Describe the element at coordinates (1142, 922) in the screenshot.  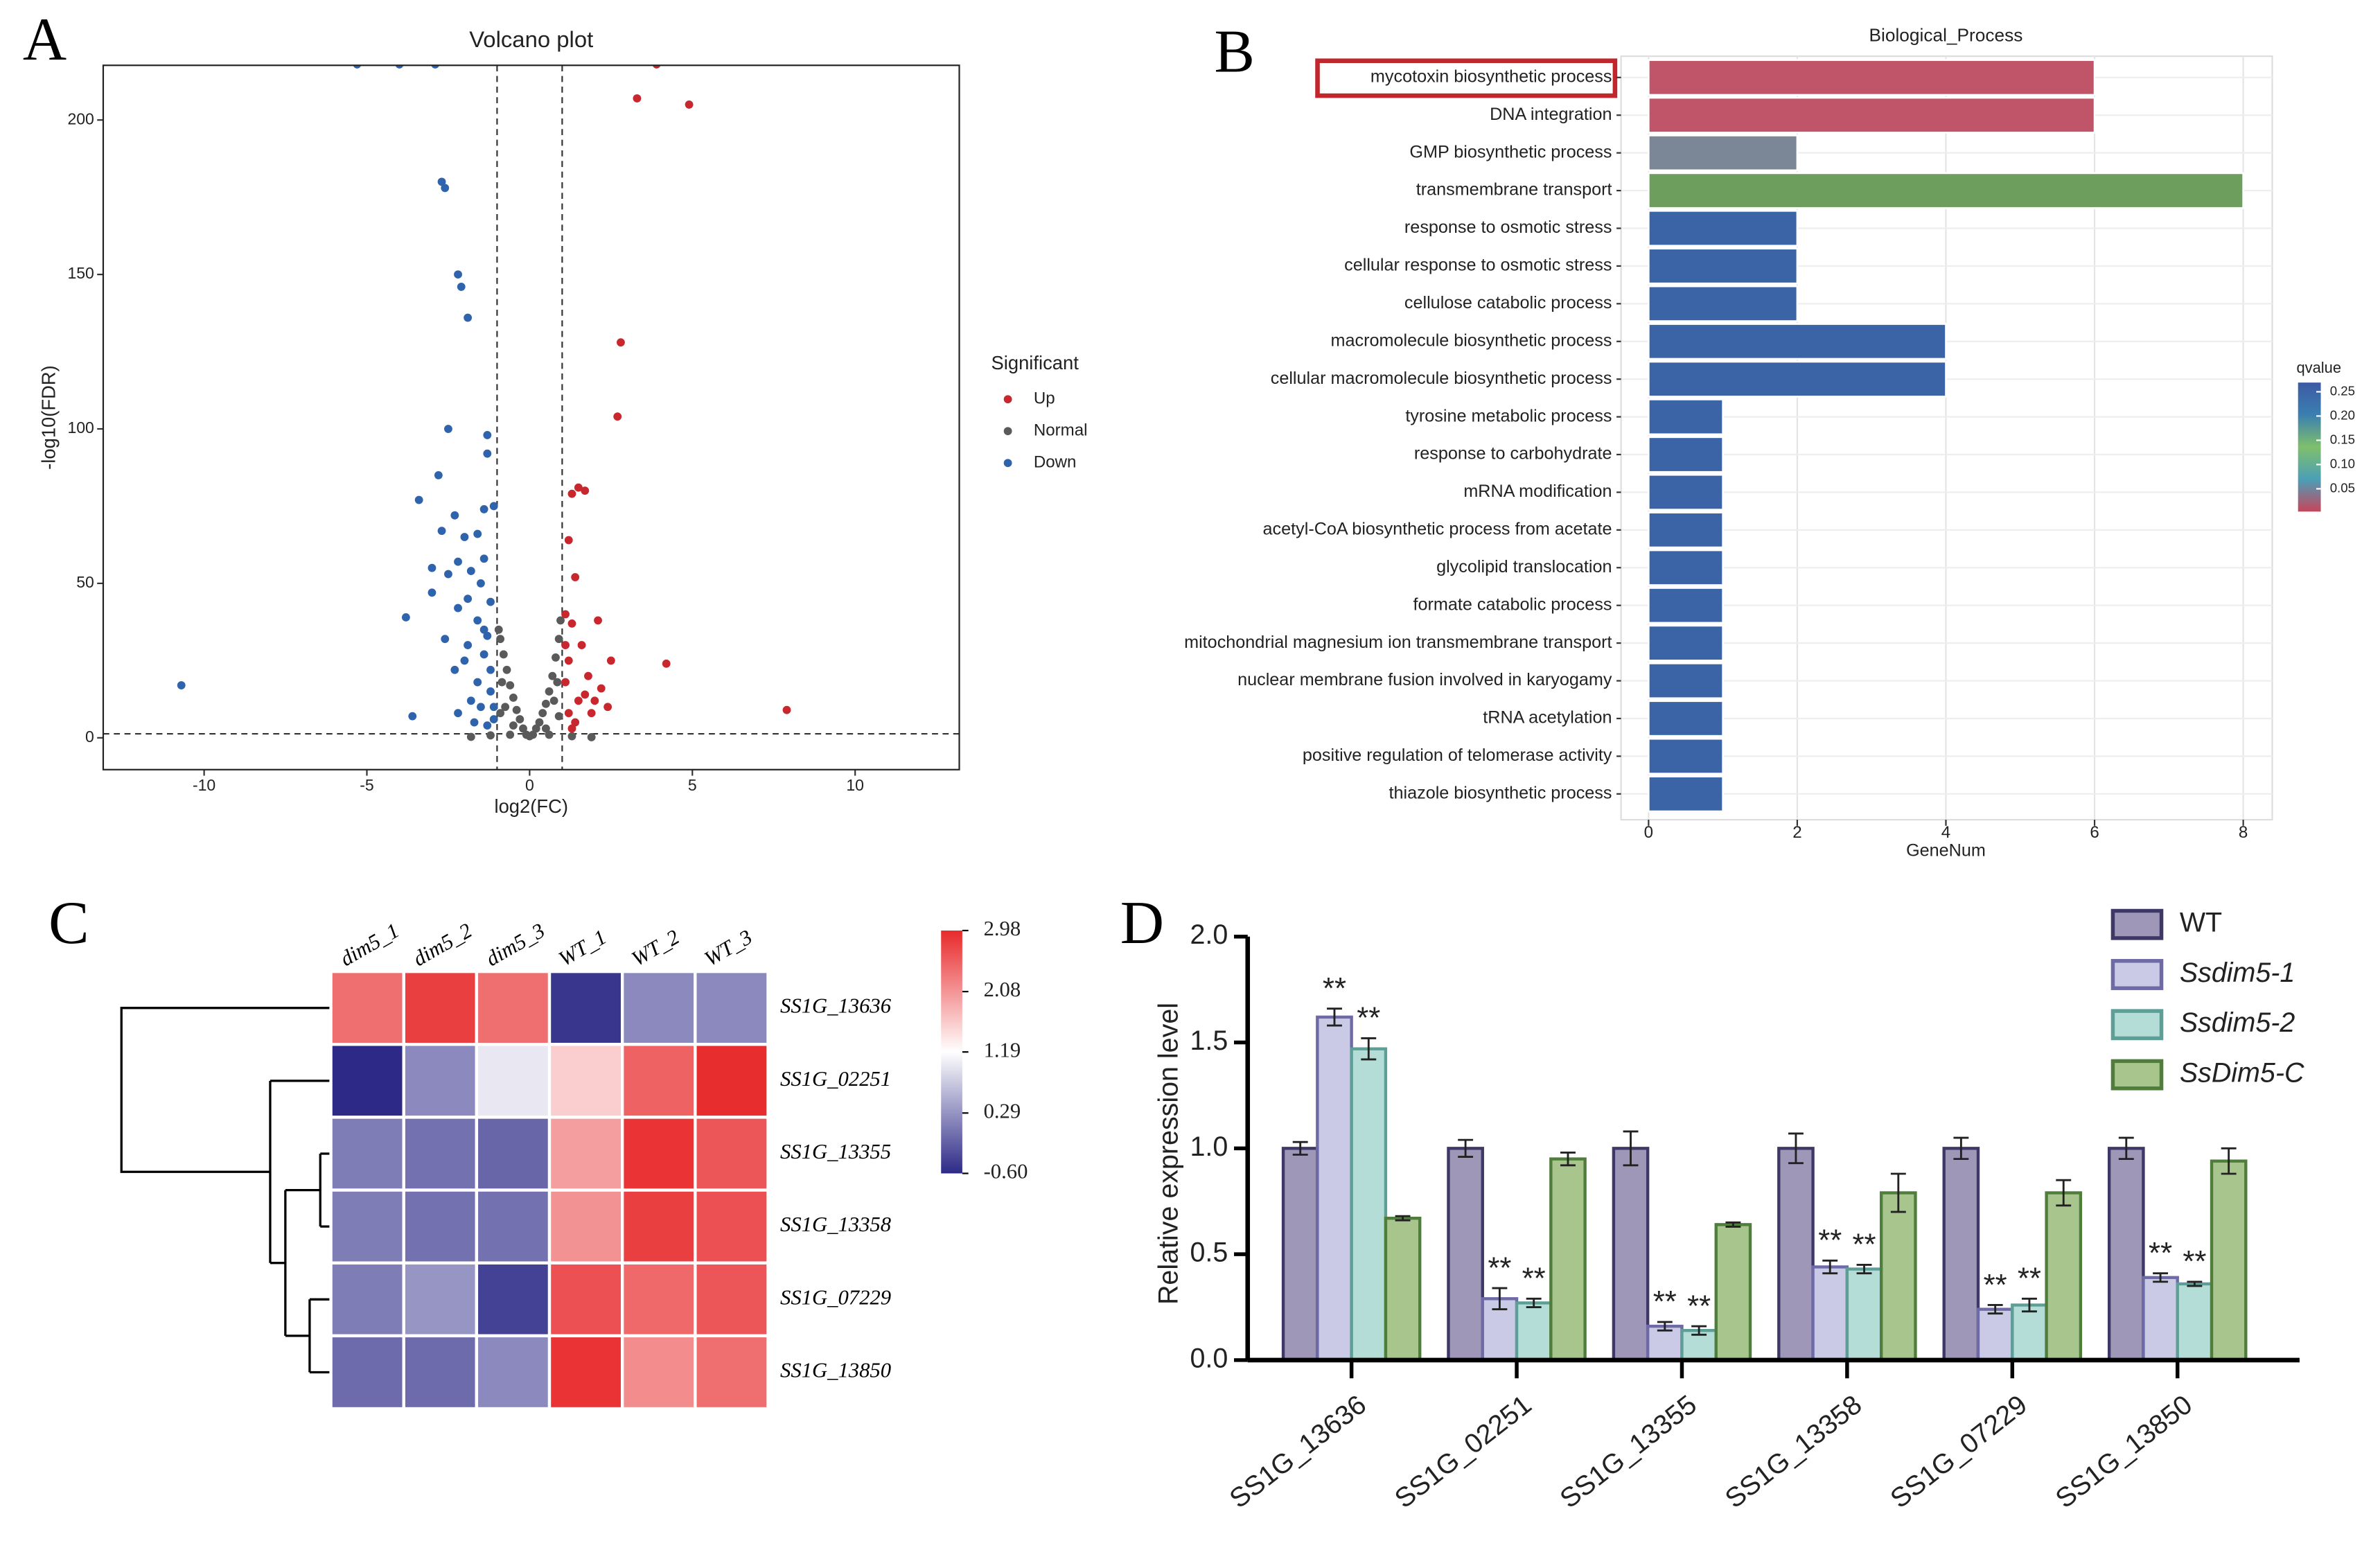
I see `panel-letter: D` at that location.